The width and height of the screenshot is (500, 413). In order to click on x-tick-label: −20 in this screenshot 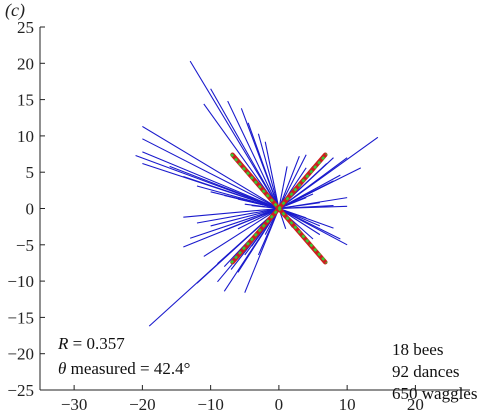, I will do `click(142, 404)`.